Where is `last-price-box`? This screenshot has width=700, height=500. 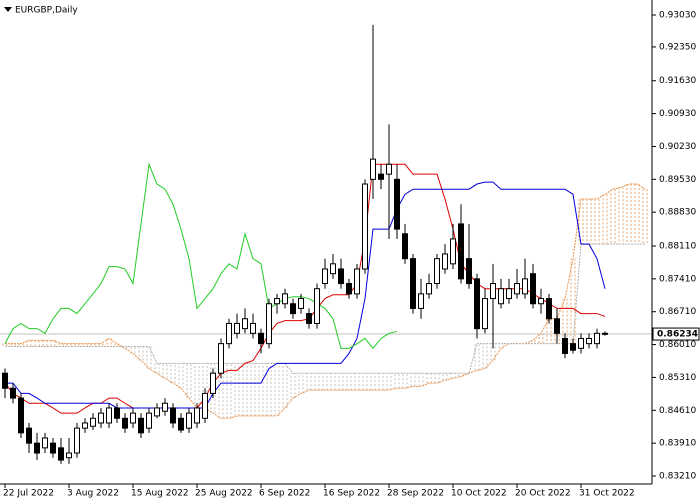
last-price-box is located at coordinates (676, 334).